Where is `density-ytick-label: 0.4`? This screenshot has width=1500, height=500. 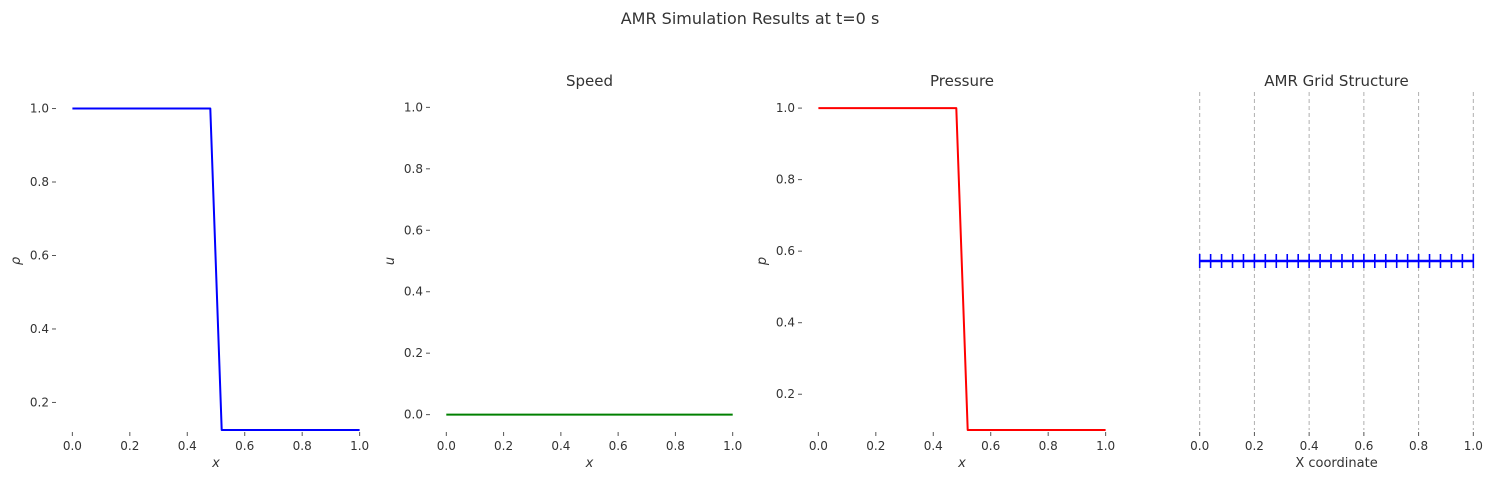 density-ytick-label: 0.4 is located at coordinates (39, 329).